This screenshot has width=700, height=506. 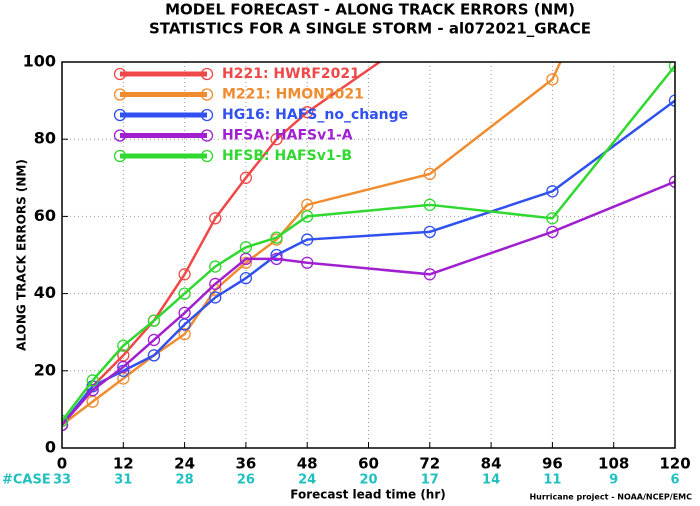 I want to click on x-tick-label: 84, so click(x=491, y=464).